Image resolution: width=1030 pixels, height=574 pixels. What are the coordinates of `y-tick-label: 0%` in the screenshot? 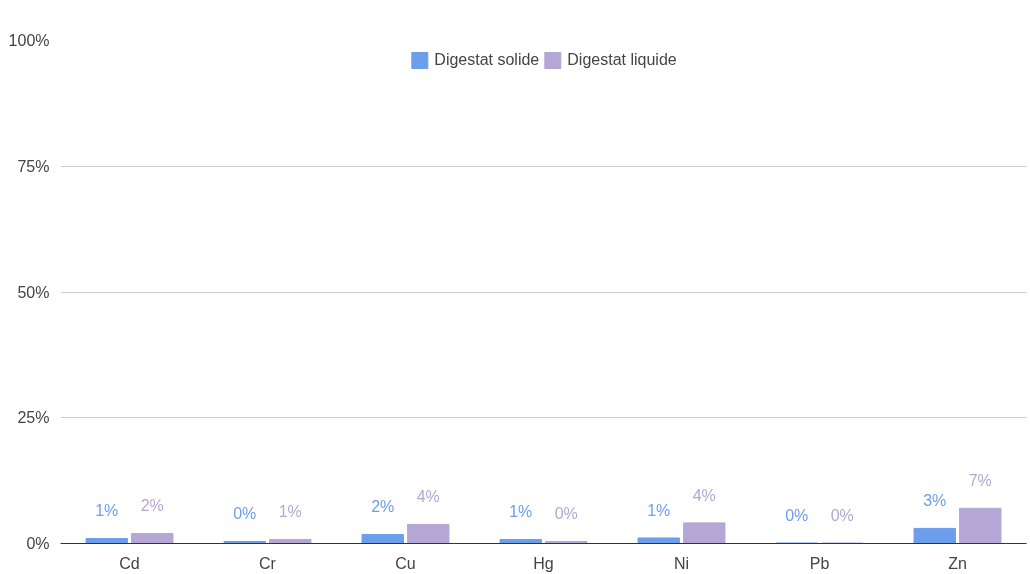 It's located at (38, 543).